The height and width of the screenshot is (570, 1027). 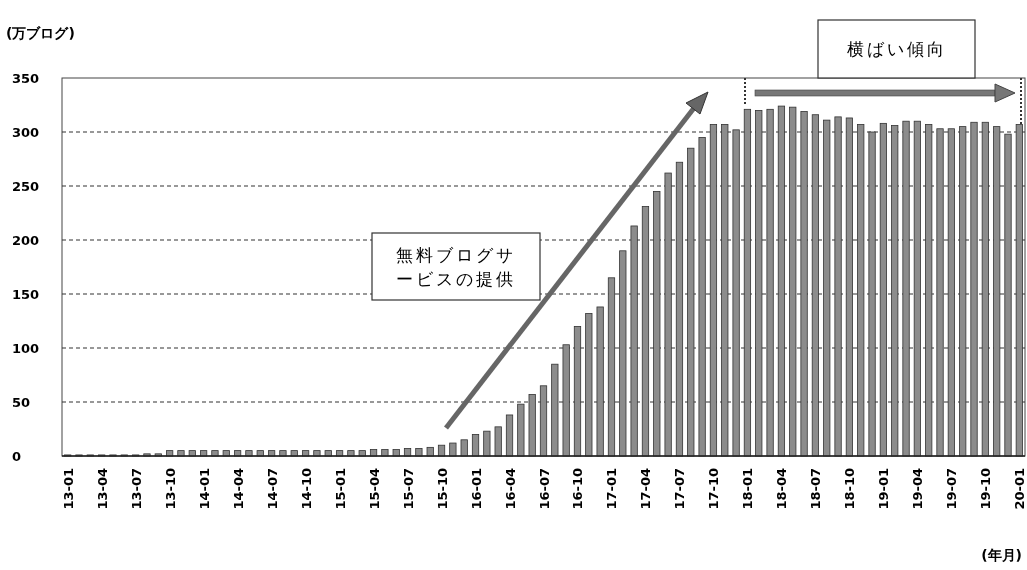 I want to click on x-tick-label: 17-01, so click(x=612, y=489).